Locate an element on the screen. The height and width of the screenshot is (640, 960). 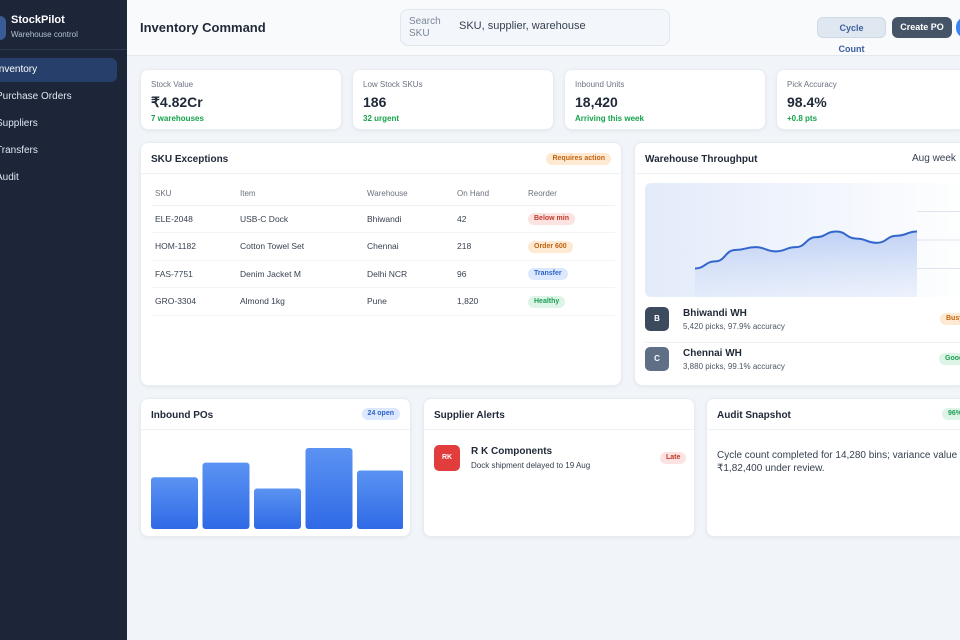
warehouse-avatar: B is located at coordinates (657, 319).